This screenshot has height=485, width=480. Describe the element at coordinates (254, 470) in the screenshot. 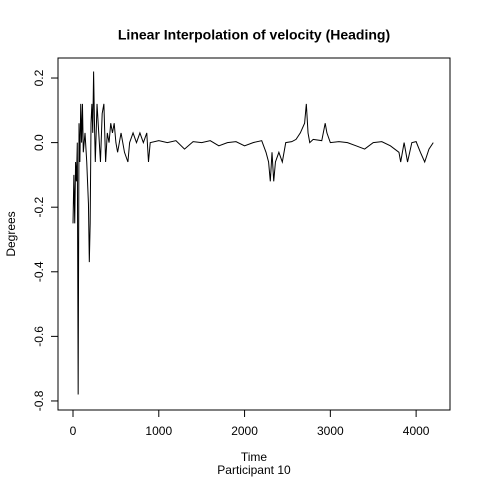

I see `subtitle: Participant 10` at that location.